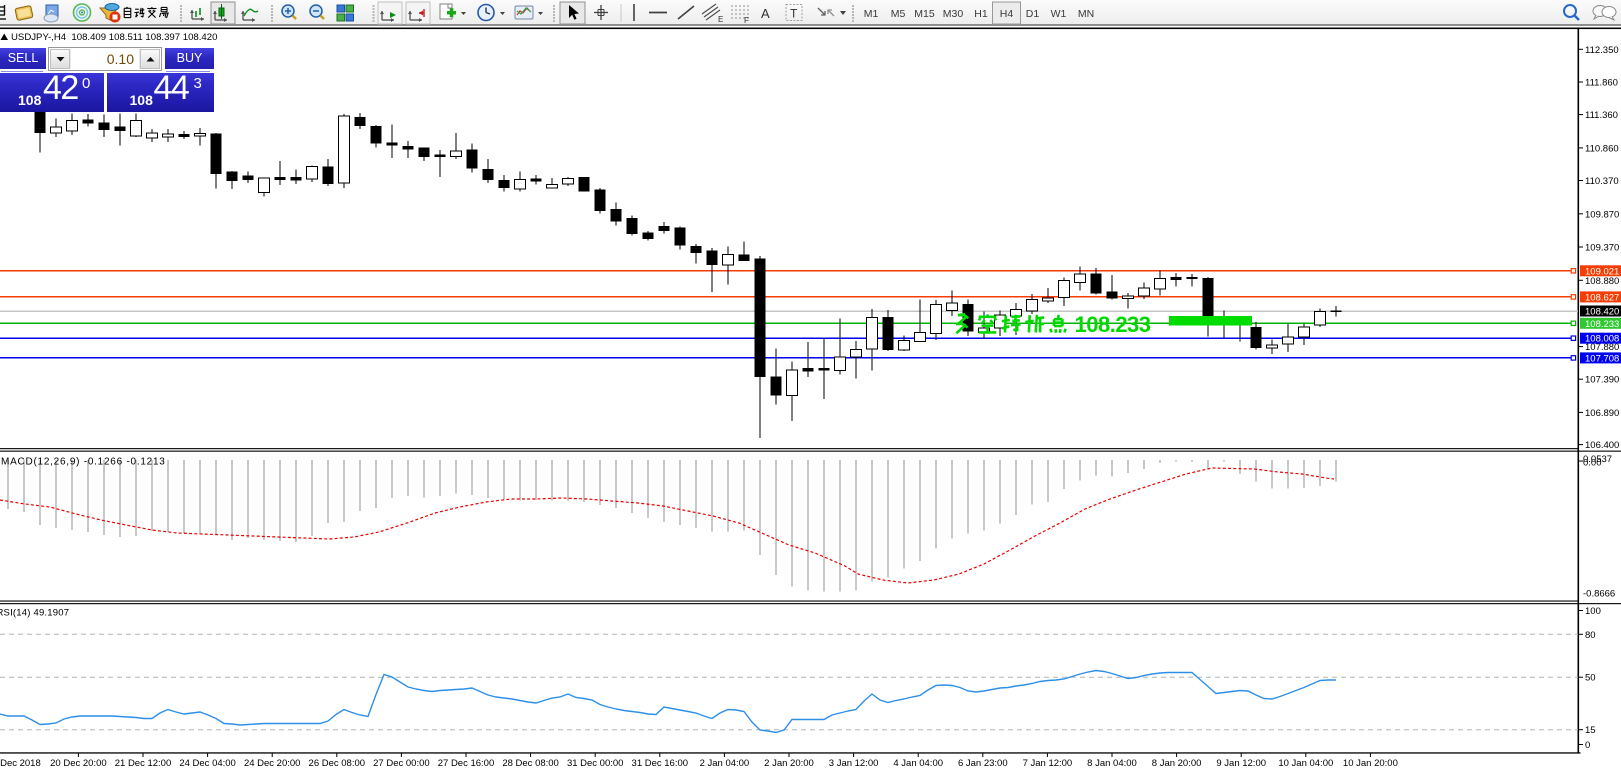 The width and height of the screenshot is (1621, 771). What do you see at coordinates (983, 763) in the screenshot?
I see `svg-text: 6 Jan 23:00` at bounding box center [983, 763].